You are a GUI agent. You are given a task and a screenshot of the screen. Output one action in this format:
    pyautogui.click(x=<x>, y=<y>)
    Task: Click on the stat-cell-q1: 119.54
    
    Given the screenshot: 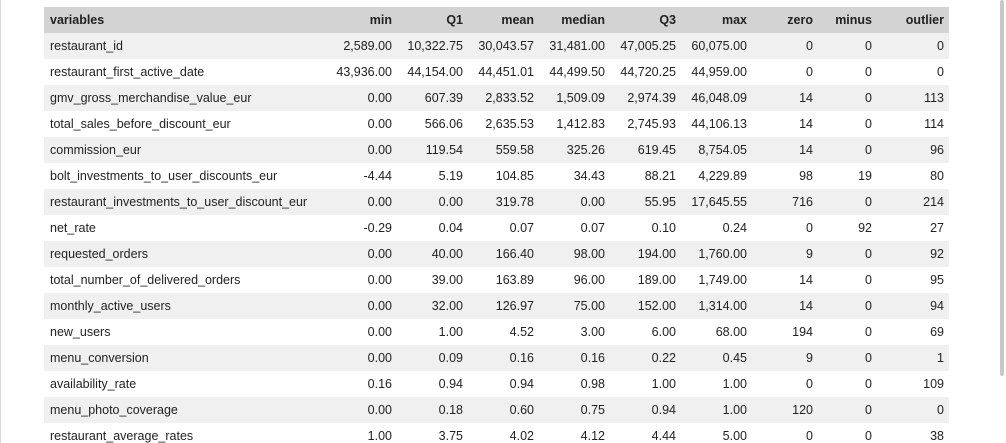 What is the action you would take?
    pyautogui.click(x=444, y=150)
    